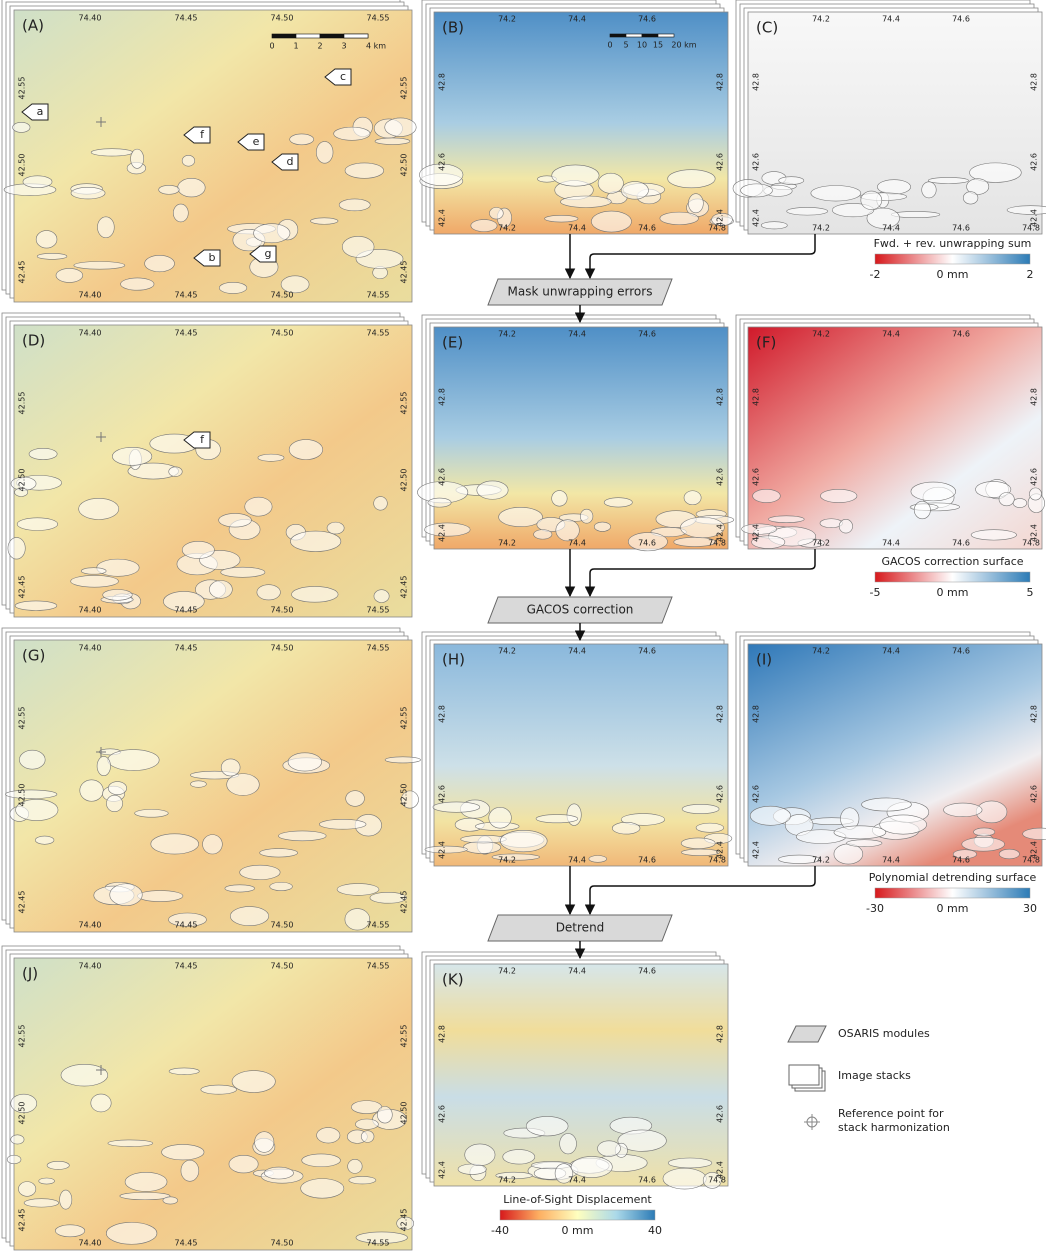  I want to click on scale-bar-label: 1, so click(295, 46).